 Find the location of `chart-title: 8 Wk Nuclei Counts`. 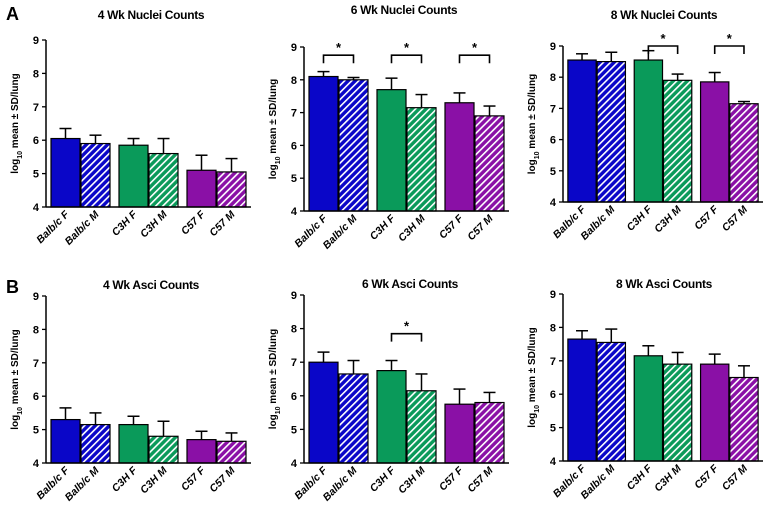

chart-title: 8 Wk Nuclei Counts is located at coordinates (664, 15).